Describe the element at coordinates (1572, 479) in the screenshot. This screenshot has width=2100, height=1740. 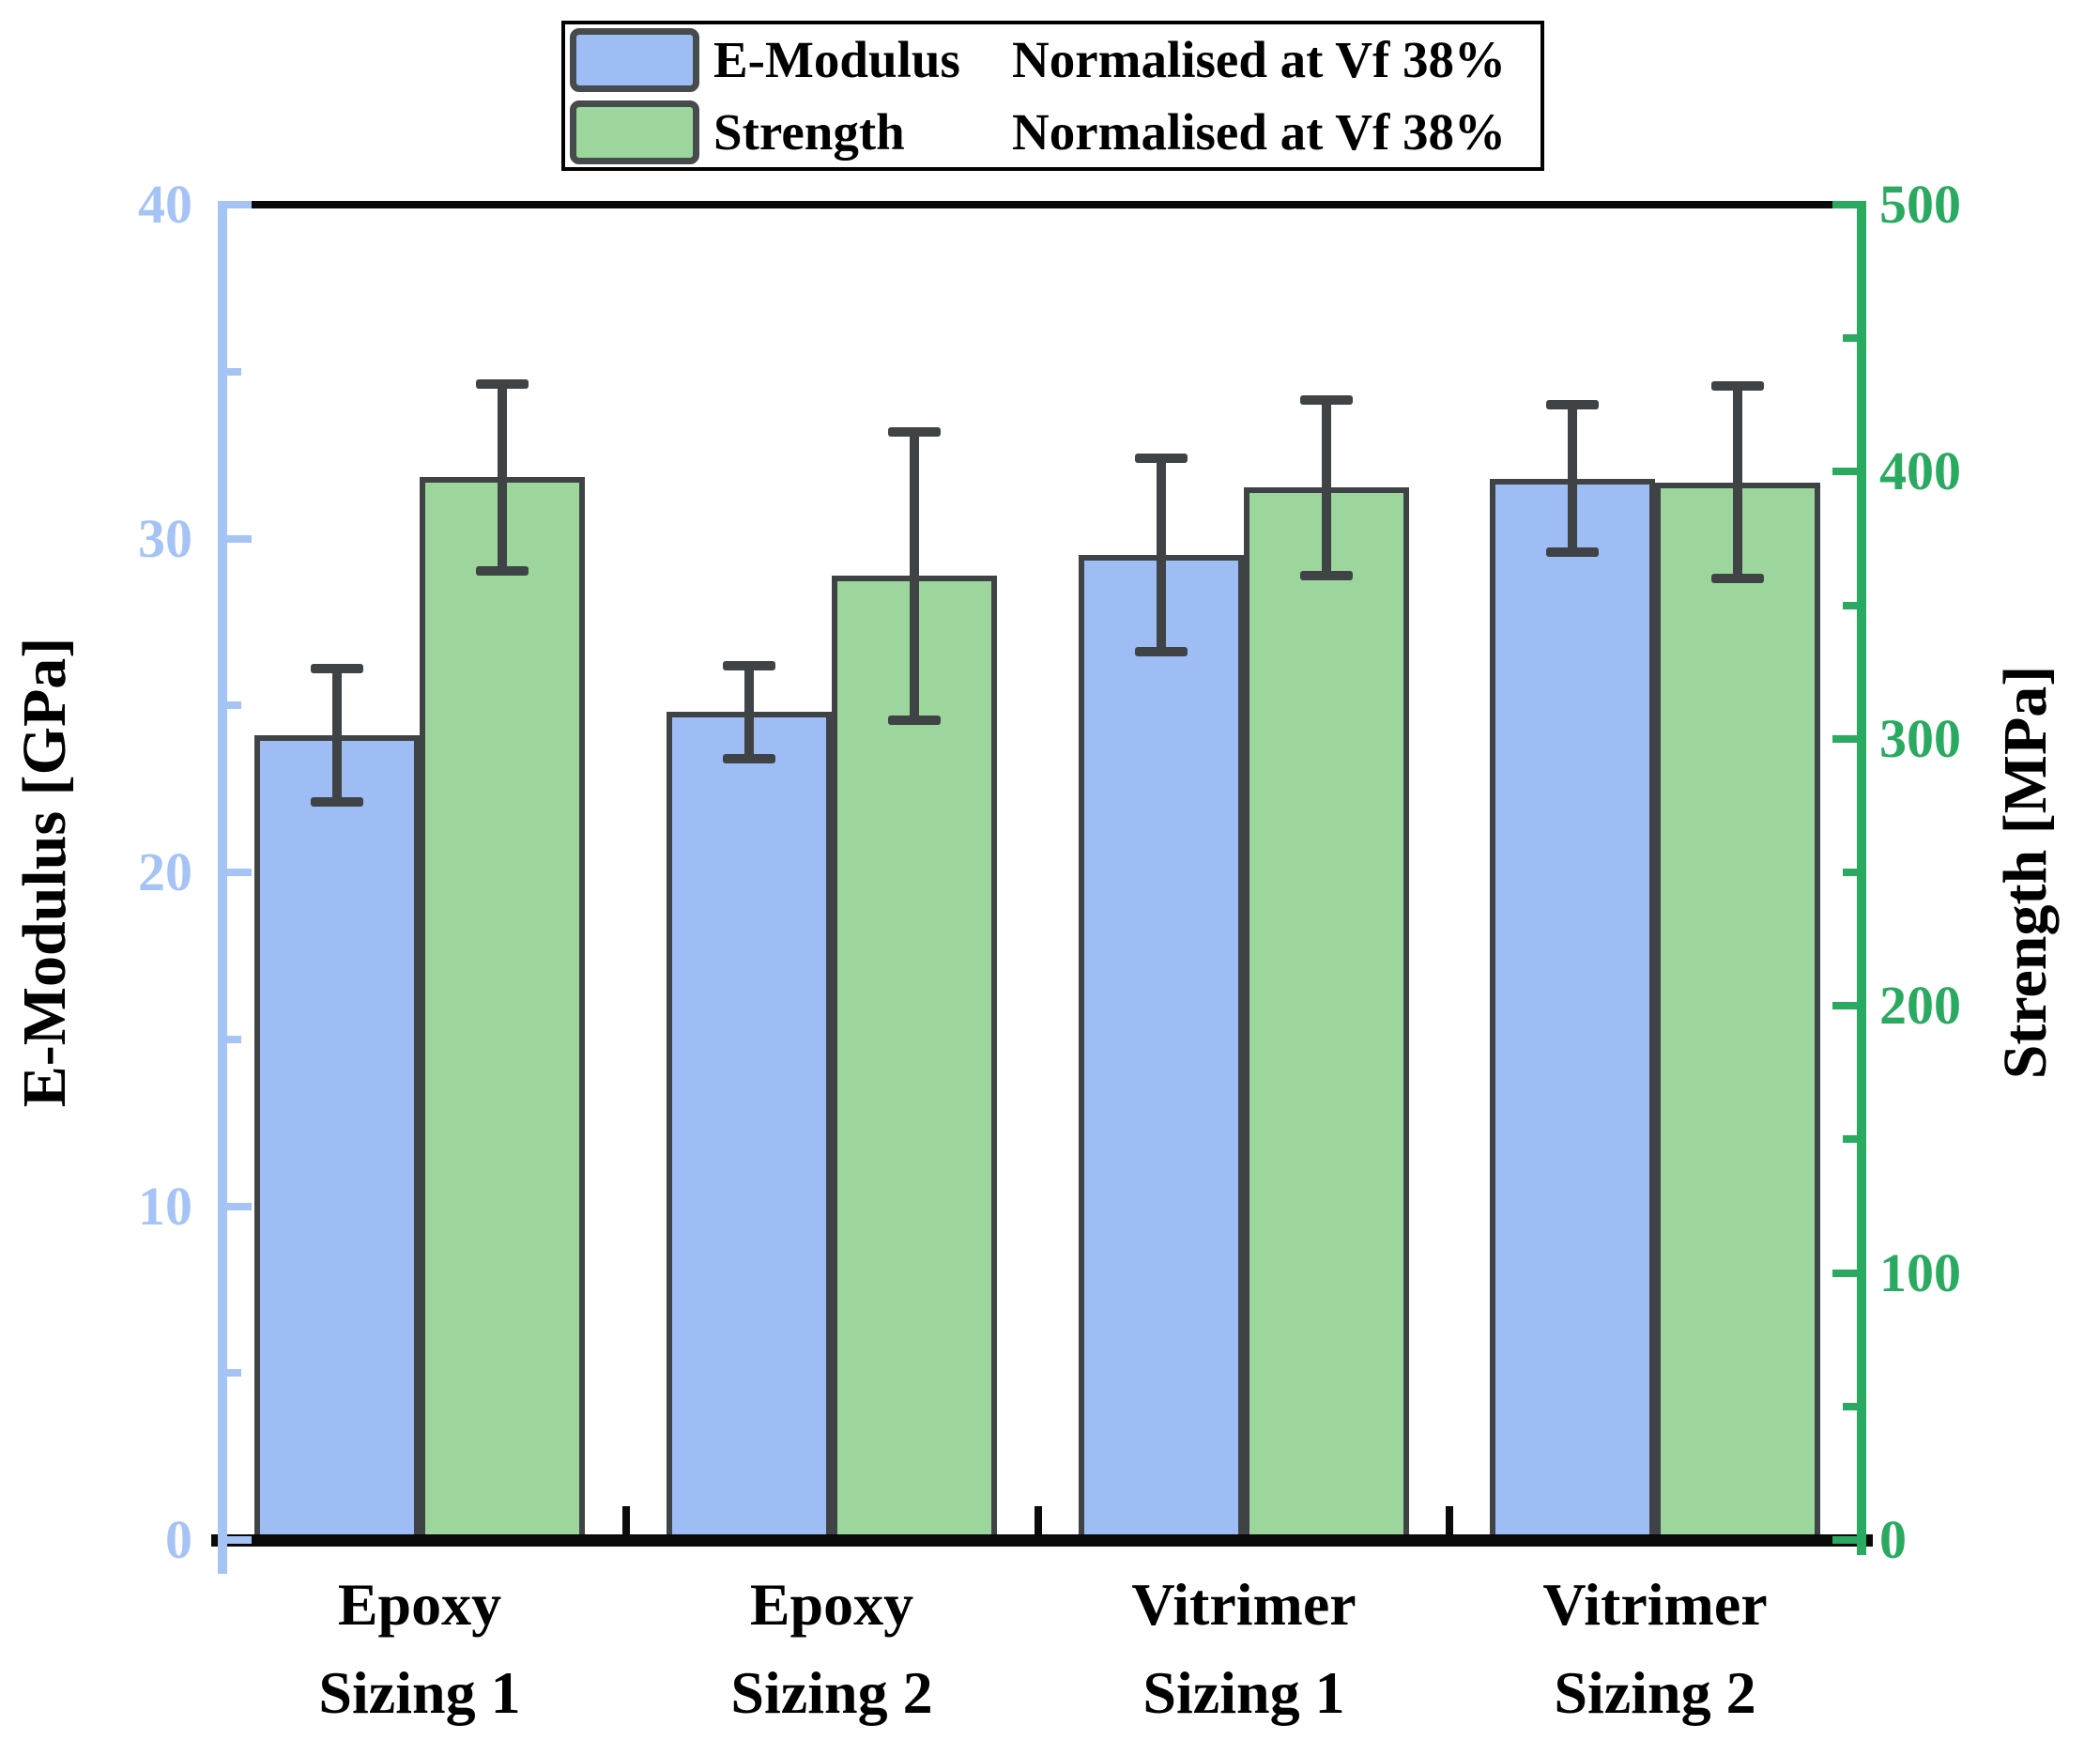
I see `error-bar-vitrimer-sizing-2-emodulus-line` at that location.